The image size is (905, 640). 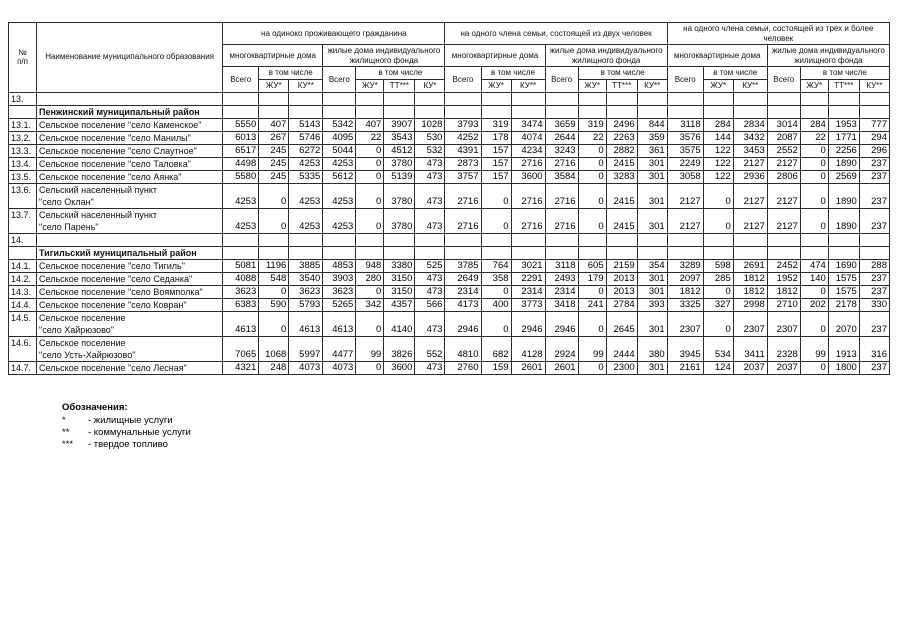 What do you see at coordinates (339, 291) in the screenshot?
I see `value-cell: 3623` at bounding box center [339, 291].